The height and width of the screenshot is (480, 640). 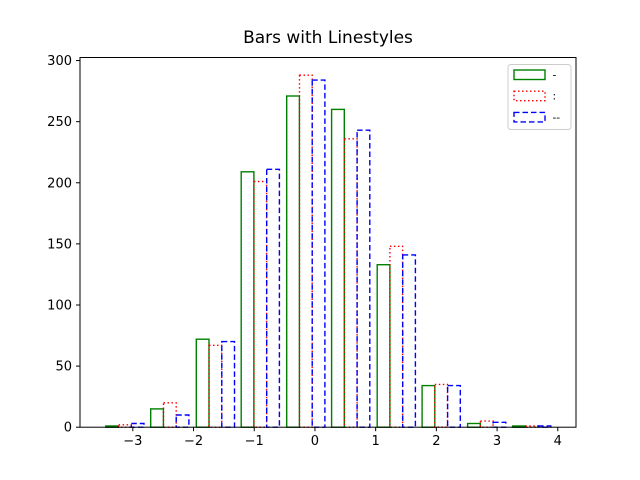 What do you see at coordinates (59, 183) in the screenshot?
I see `y-tick-label: 200` at bounding box center [59, 183].